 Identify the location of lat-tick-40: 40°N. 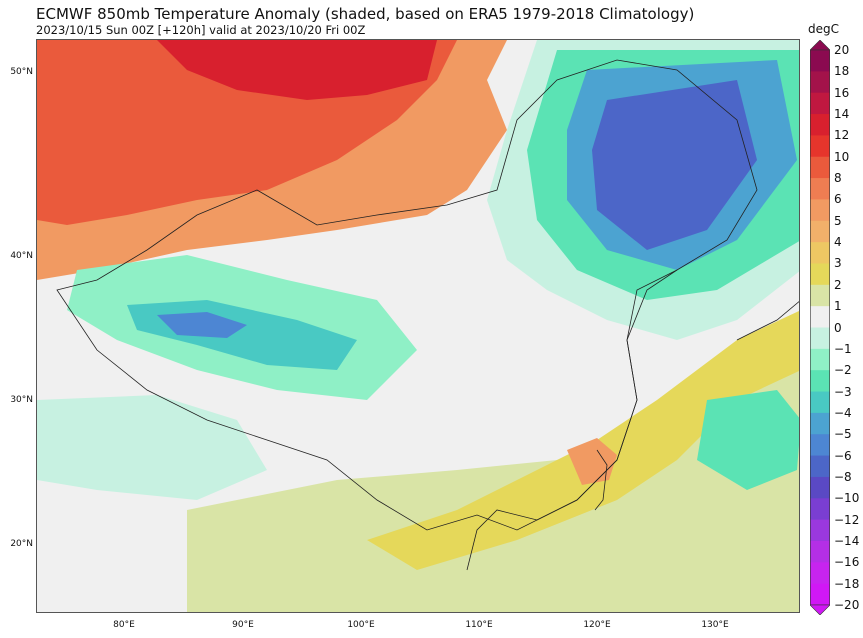
(21, 256).